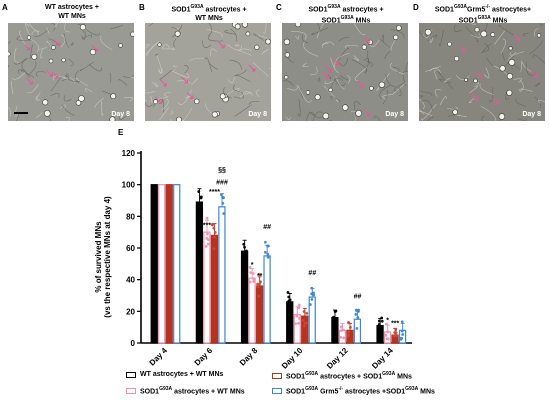 This screenshot has width=550, height=400. Describe the element at coordinates (133, 343) in the screenshot. I see `y-tick-label: 0` at that location.